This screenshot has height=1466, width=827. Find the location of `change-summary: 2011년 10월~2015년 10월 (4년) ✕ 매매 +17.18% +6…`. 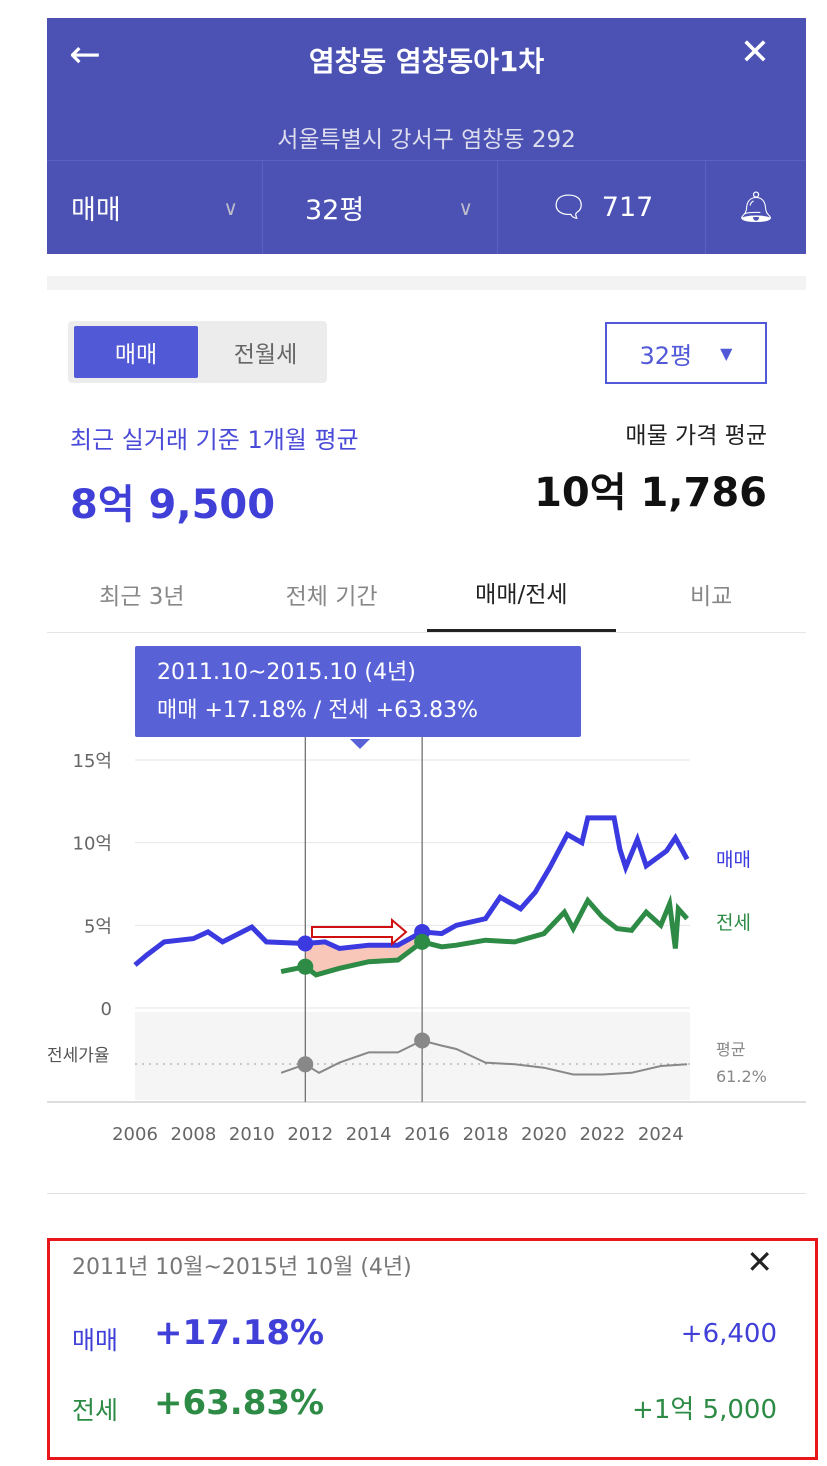

change-summary: 2011년 10월~2015년 10월 (4년) ✕ 매매 +17.18% +6… is located at coordinates (432, 1349).